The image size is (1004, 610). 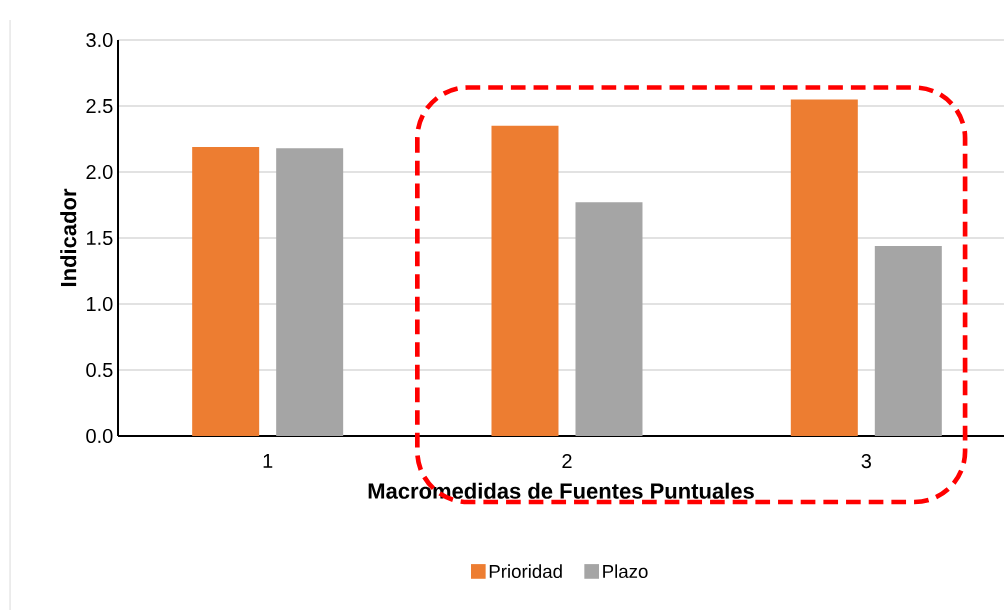 I want to click on legend-label: Prioridad, so click(x=525, y=571).